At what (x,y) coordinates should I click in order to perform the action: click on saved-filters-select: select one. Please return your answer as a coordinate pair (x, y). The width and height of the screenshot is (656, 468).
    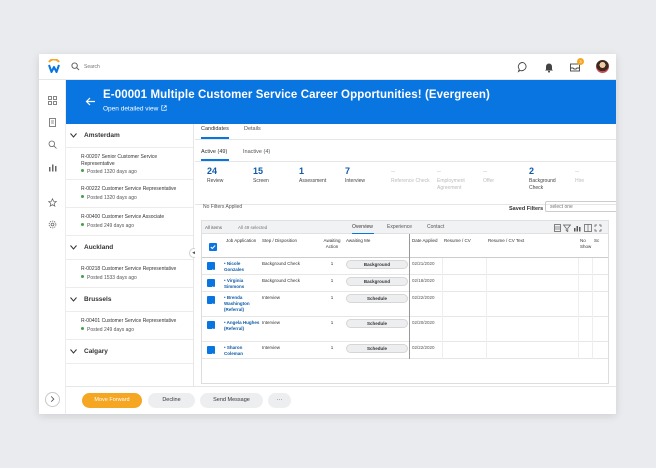
    Looking at the image, I should click on (580, 206).